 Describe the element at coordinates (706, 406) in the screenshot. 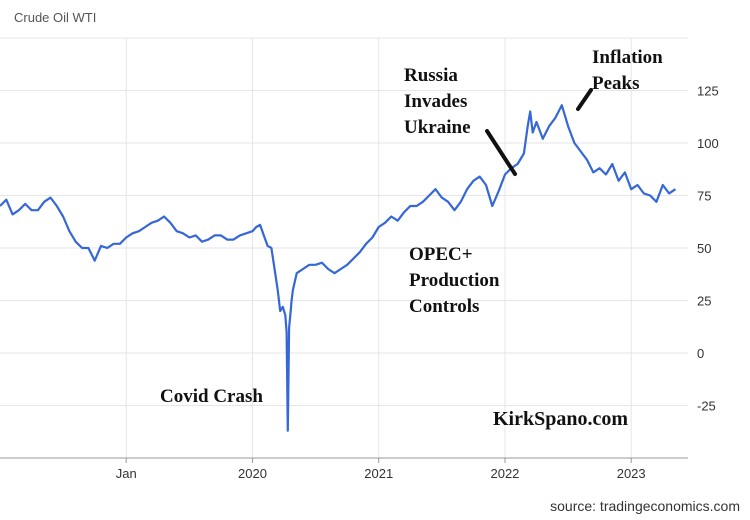

I see `y-tick-label: -25` at that location.